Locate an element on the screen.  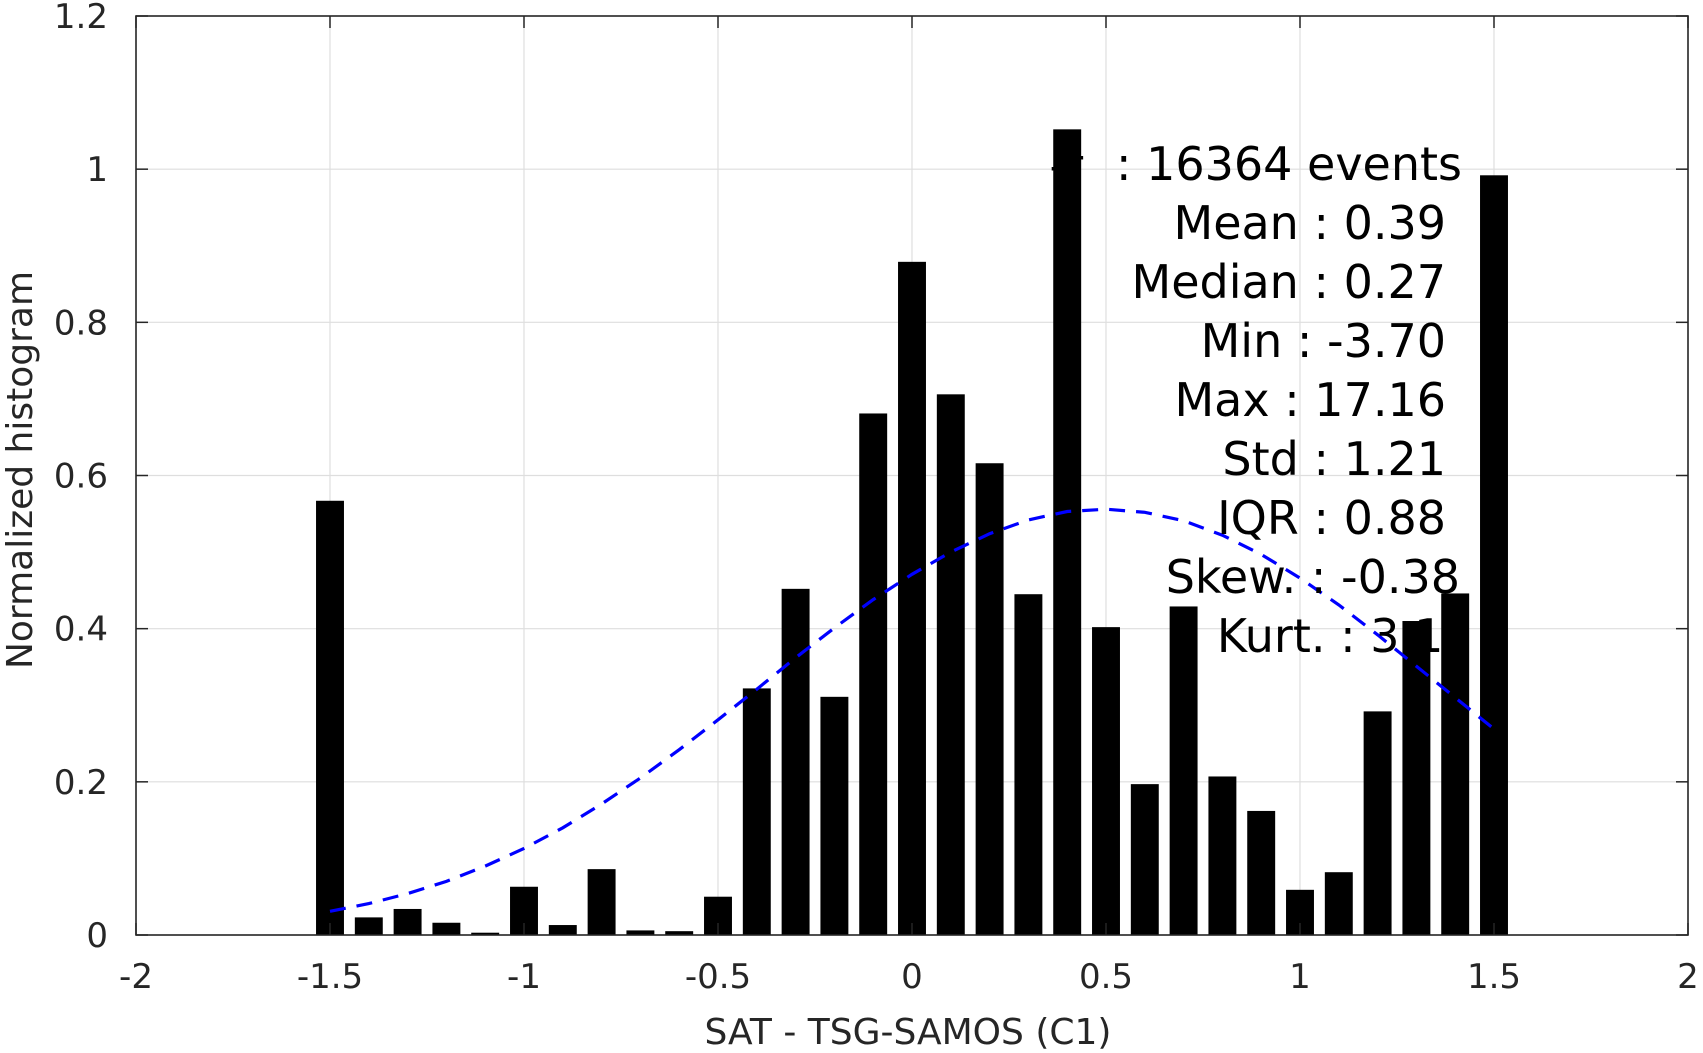
y-tick-label: 0.8 is located at coordinates (81, 323).